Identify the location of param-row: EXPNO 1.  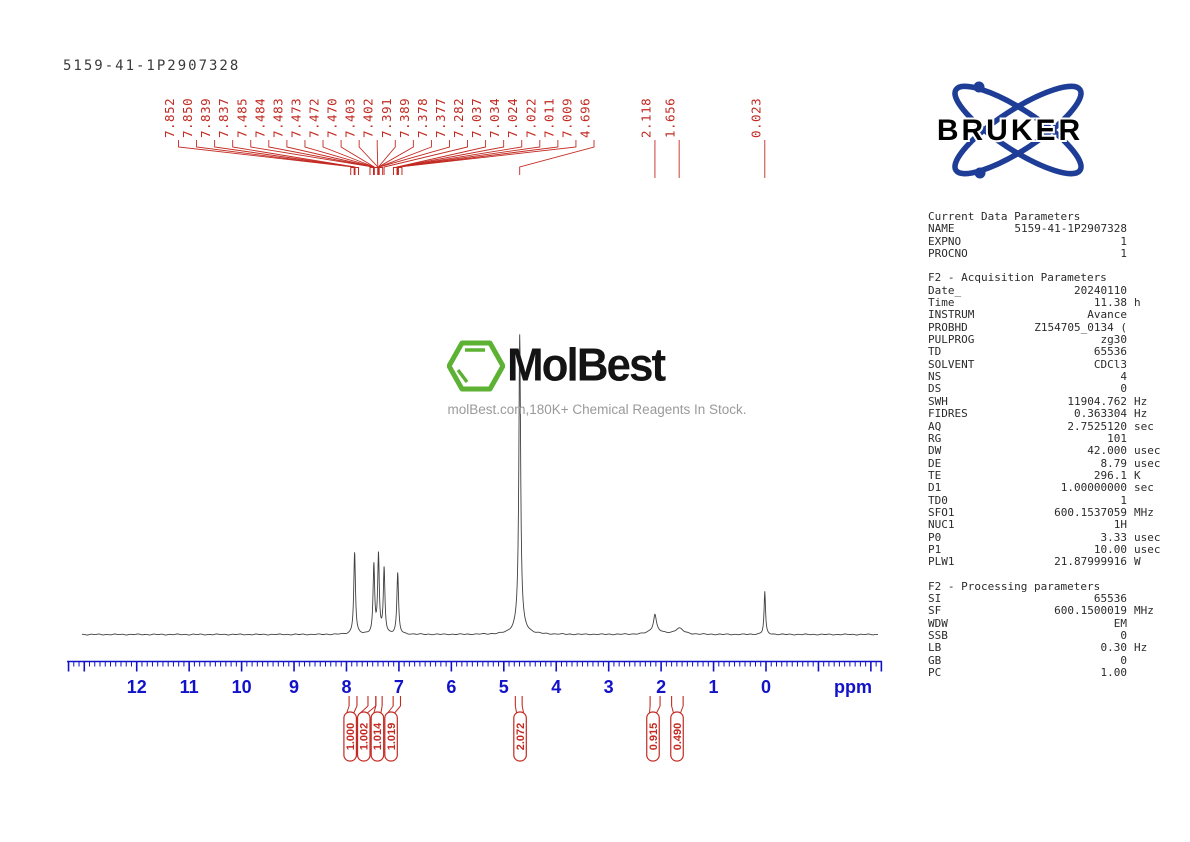
(1050, 241).